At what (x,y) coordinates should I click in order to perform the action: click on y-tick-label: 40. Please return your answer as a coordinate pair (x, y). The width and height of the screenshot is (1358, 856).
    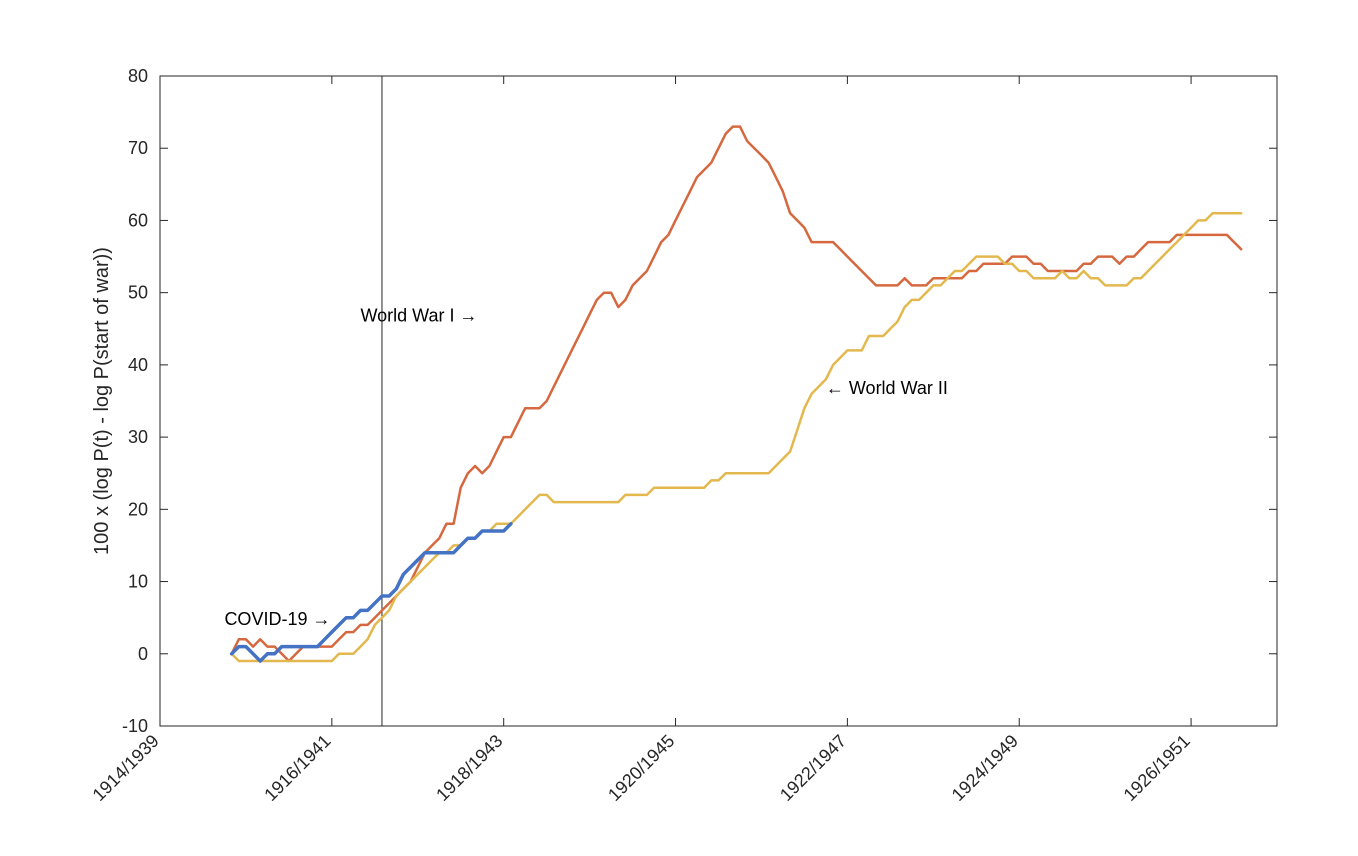
    Looking at the image, I should click on (138, 365).